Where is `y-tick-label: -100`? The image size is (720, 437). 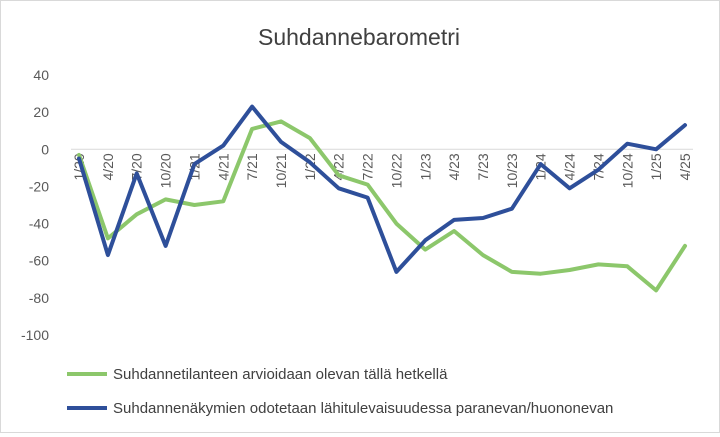
y-tick-label: -100 is located at coordinates (35, 335).